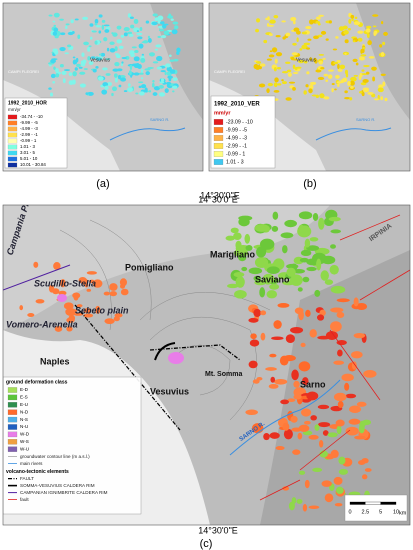 The image size is (413, 550). I want to click on legend-title: 1992_2010_HOR, so click(27, 103).